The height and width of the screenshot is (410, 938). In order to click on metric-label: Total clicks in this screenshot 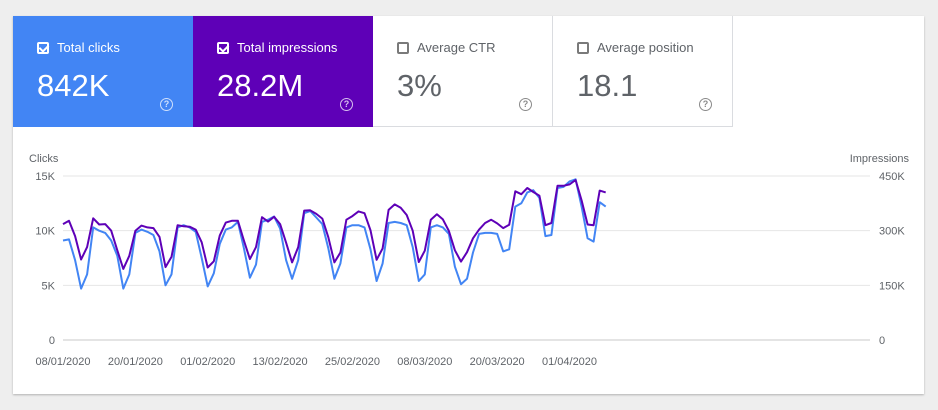, I will do `click(88, 47)`.